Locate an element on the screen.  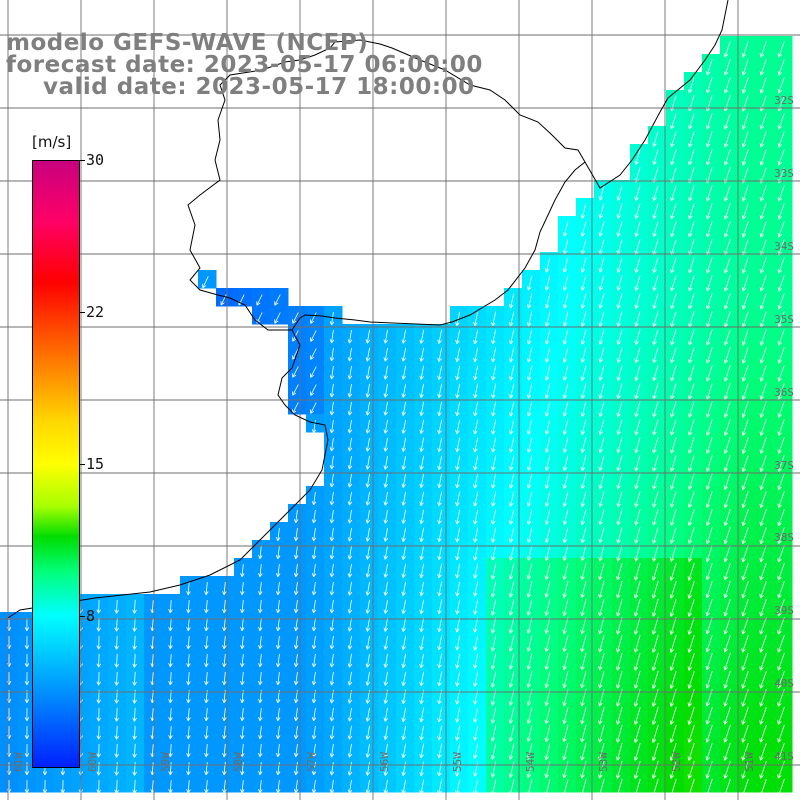
colorbar-unit-label: [m/s] is located at coordinates (51, 142).